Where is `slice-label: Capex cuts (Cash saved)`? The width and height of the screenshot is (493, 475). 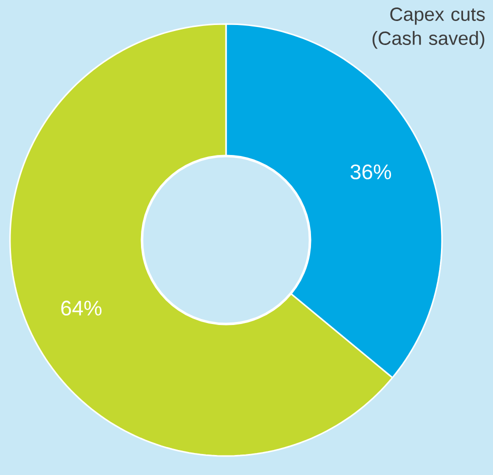
slice-label: Capex cuts (Cash saved) is located at coordinates (428, 28).